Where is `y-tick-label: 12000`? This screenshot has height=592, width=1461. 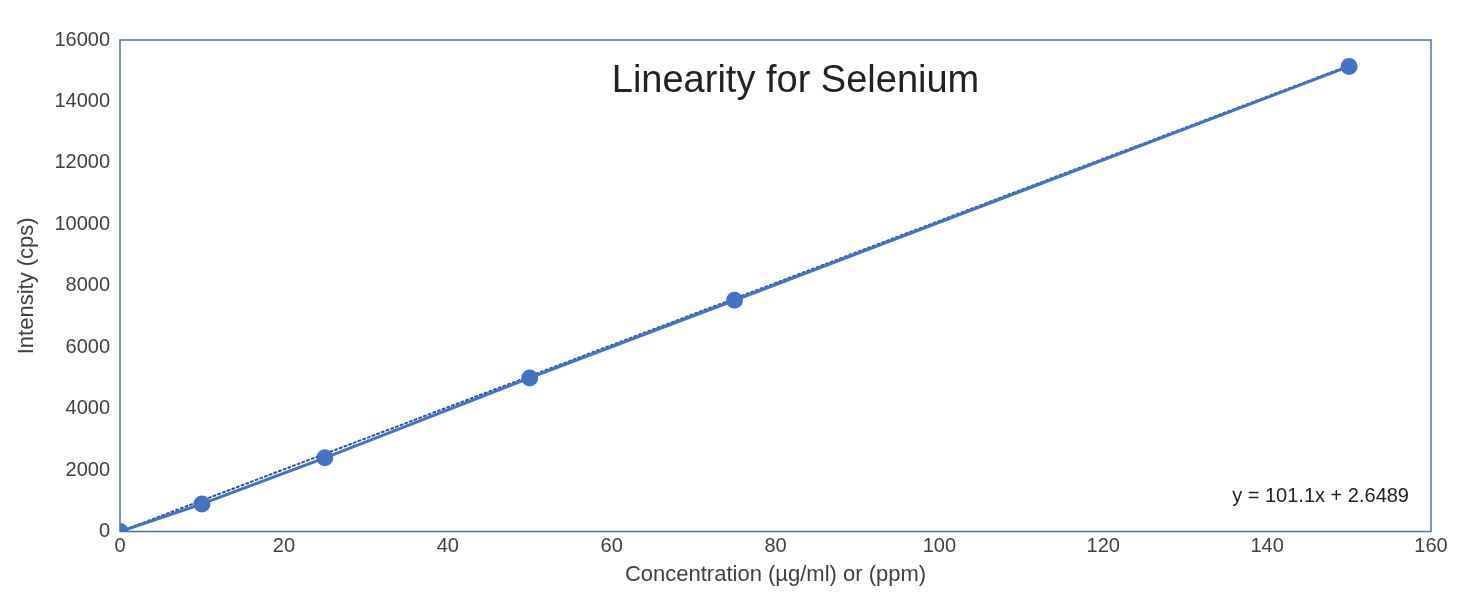 y-tick-label: 12000 is located at coordinates (82, 161).